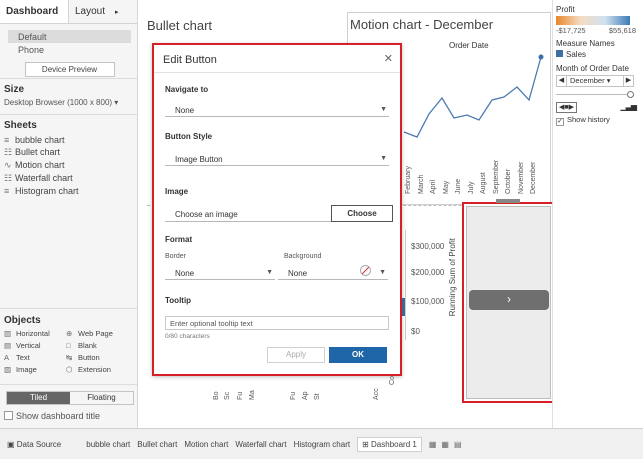 The width and height of the screenshot is (643, 459). Describe the element at coordinates (599, 54) in the screenshot. I see `measure-item-sales: Sales` at that location.